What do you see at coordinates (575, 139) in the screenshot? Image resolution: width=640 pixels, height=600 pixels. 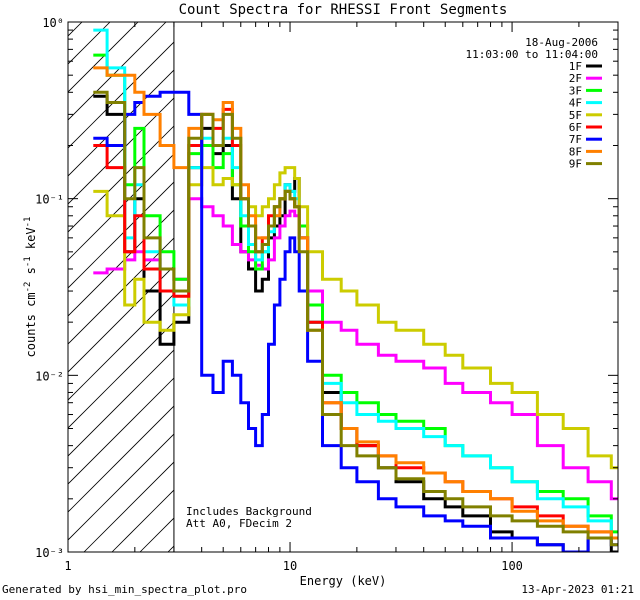 I see `legend-label-7F: 7F` at bounding box center [575, 139].